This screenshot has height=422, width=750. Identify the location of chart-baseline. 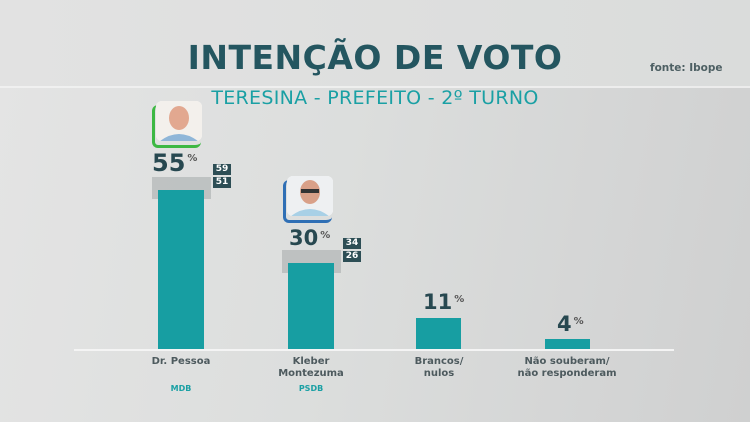
(374, 350).